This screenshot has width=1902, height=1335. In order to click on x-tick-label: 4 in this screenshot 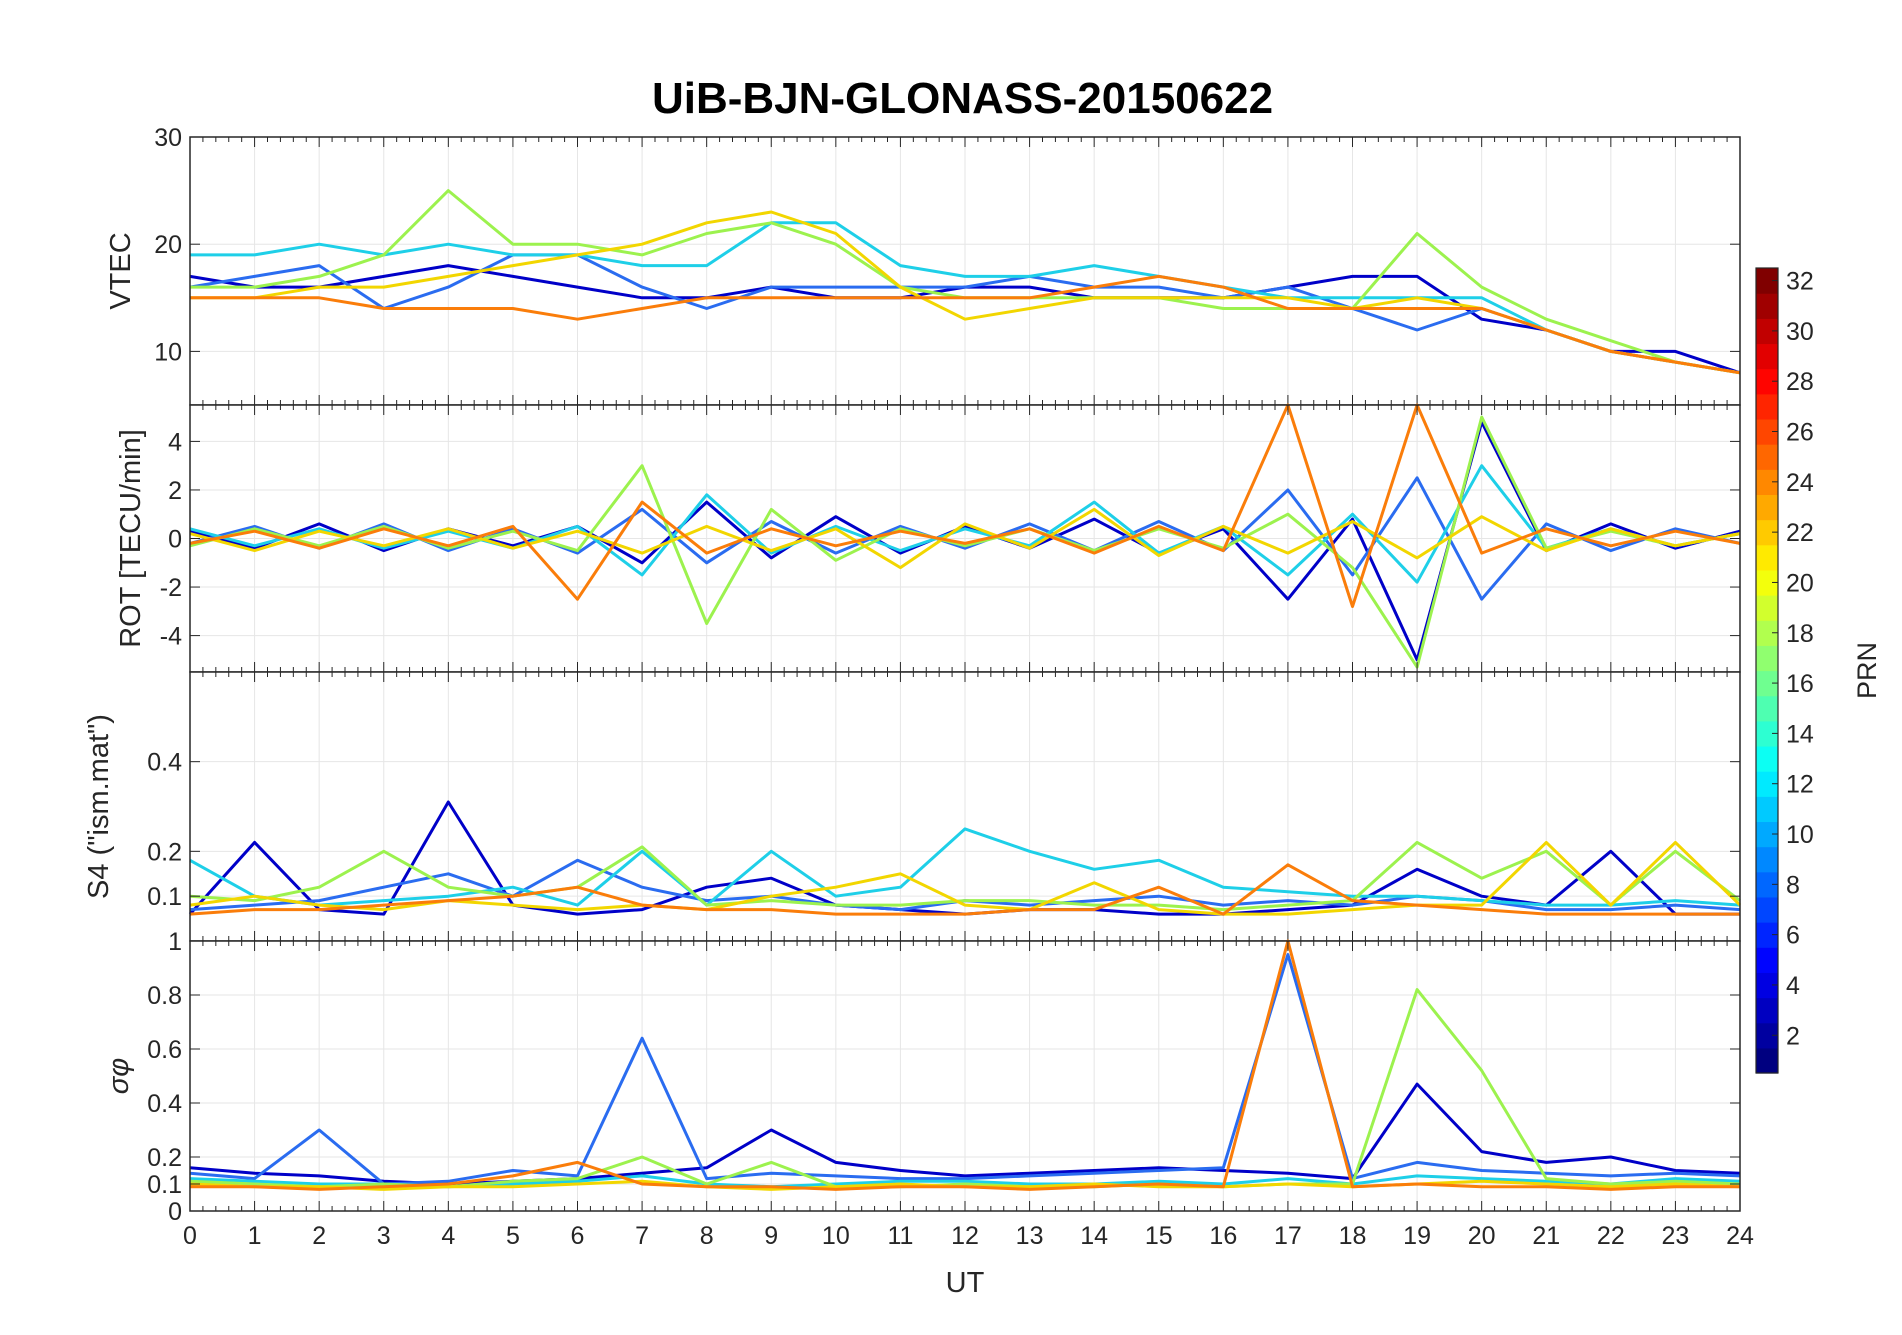, I will do `click(448, 1236)`.